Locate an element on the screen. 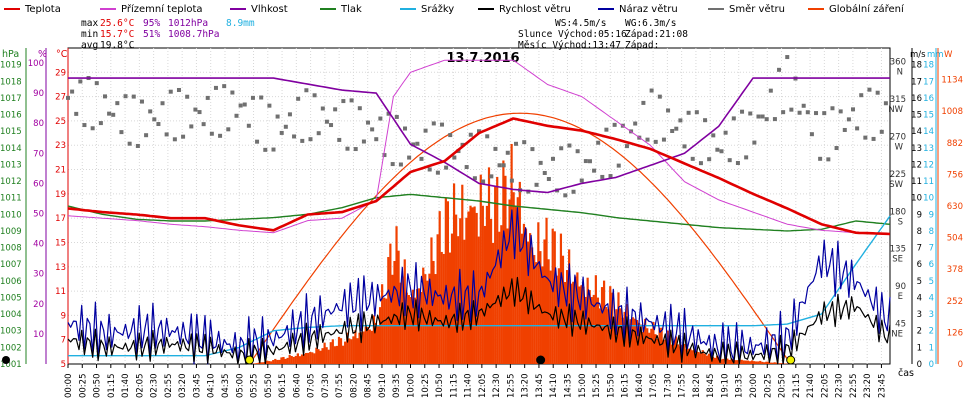 Image resolution: width=966 pixels, height=400 pixels. temp-tick-label: 23 is located at coordinates (60, 146).